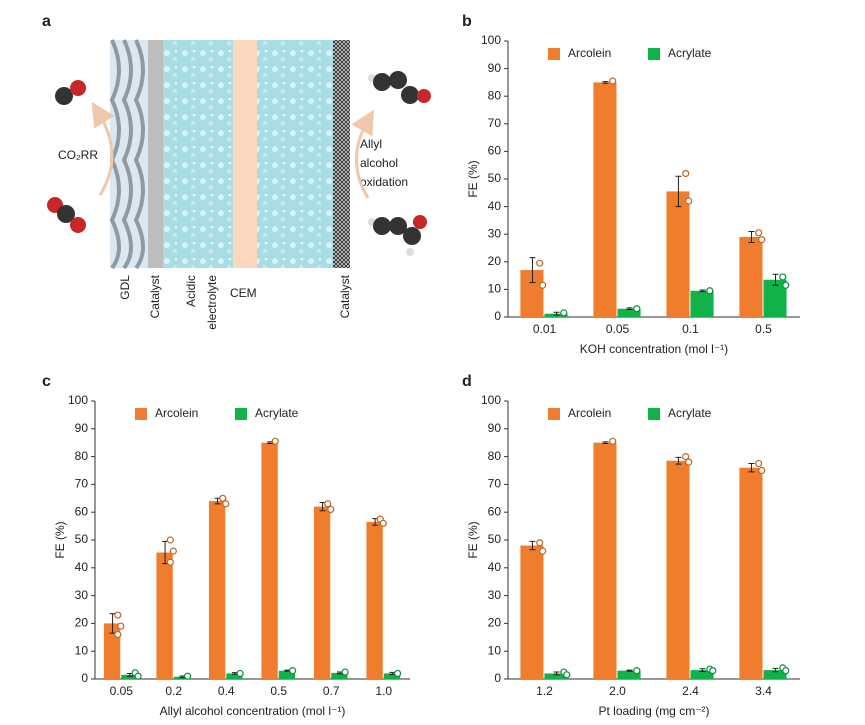 The height and width of the screenshot is (725, 865). What do you see at coordinates (473, 539) in the screenshot?
I see `y-axis-label: FE (%)` at bounding box center [473, 539].